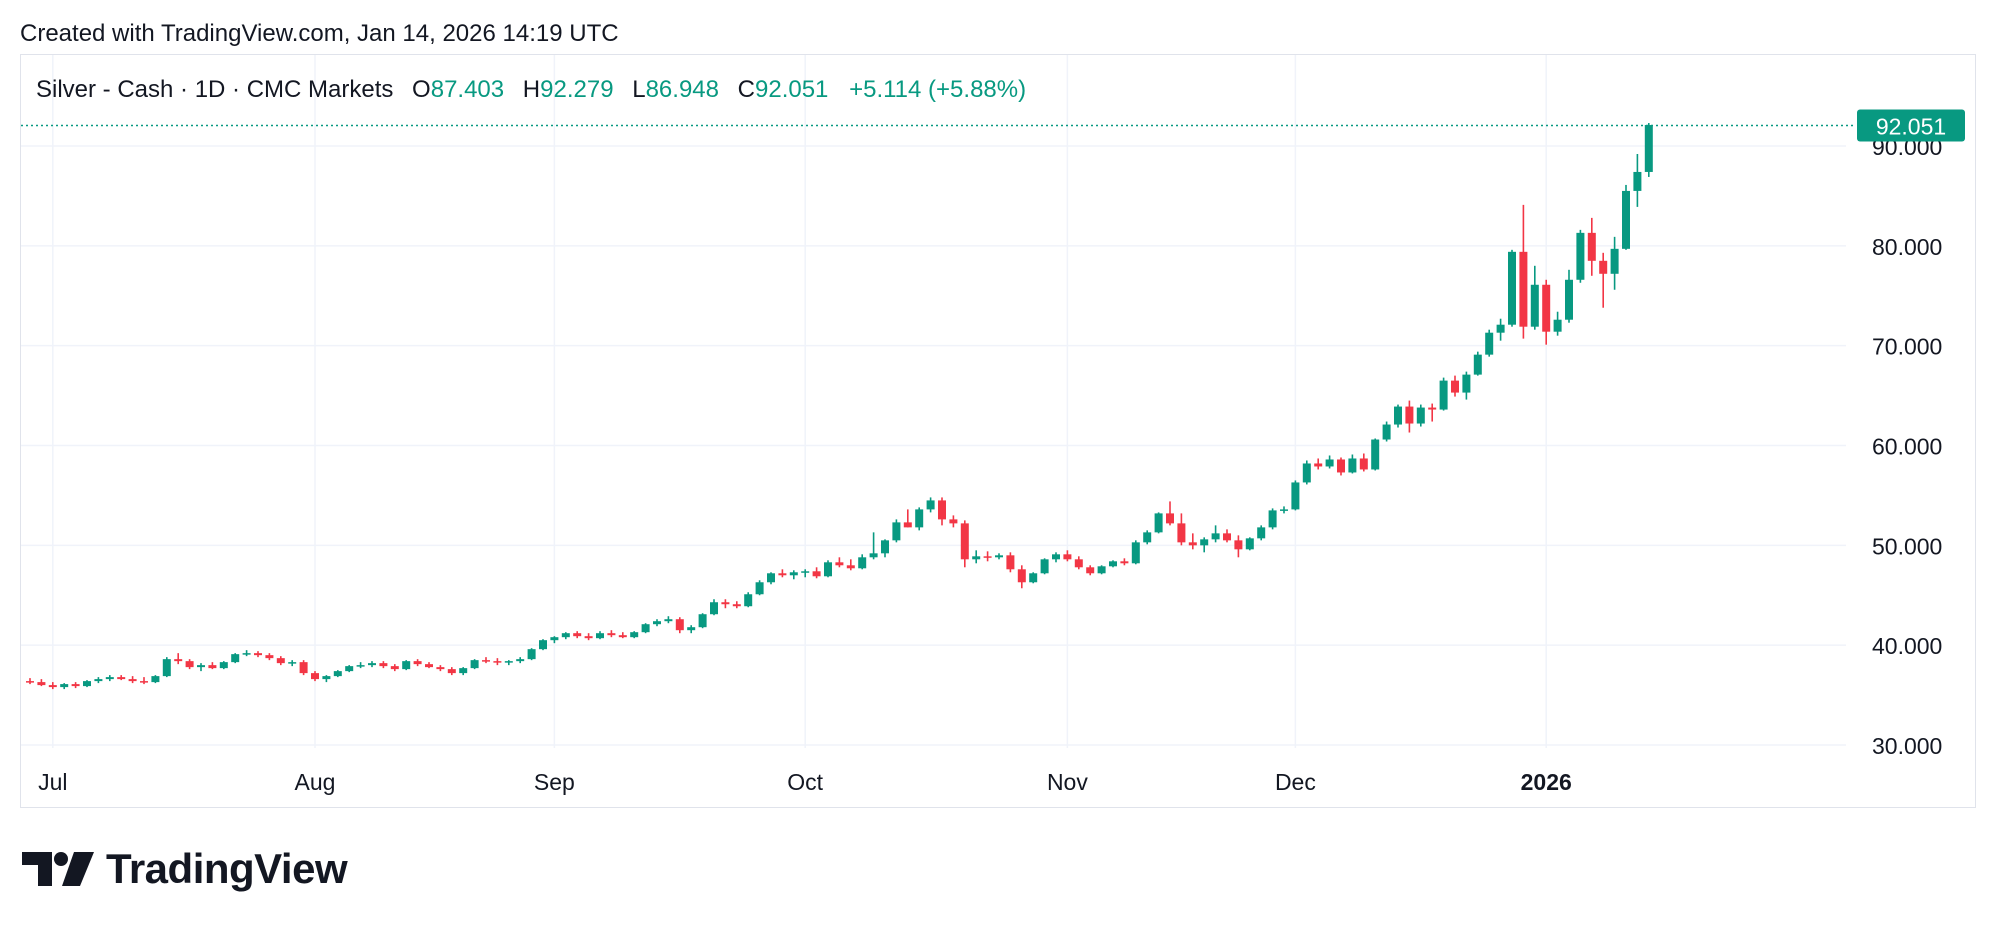  Describe the element at coordinates (185, 869) in the screenshot. I see `brand: TradingView` at that location.